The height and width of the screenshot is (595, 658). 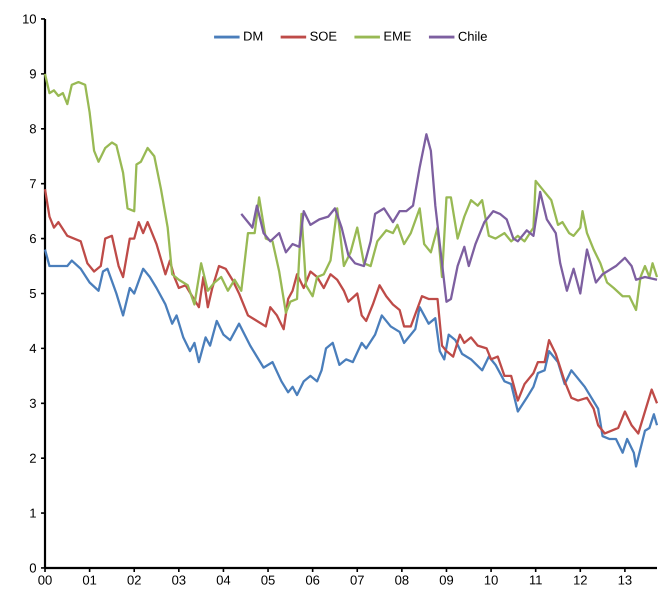 What do you see at coordinates (33, 458) in the screenshot?
I see `y-tick-label: 2` at bounding box center [33, 458].